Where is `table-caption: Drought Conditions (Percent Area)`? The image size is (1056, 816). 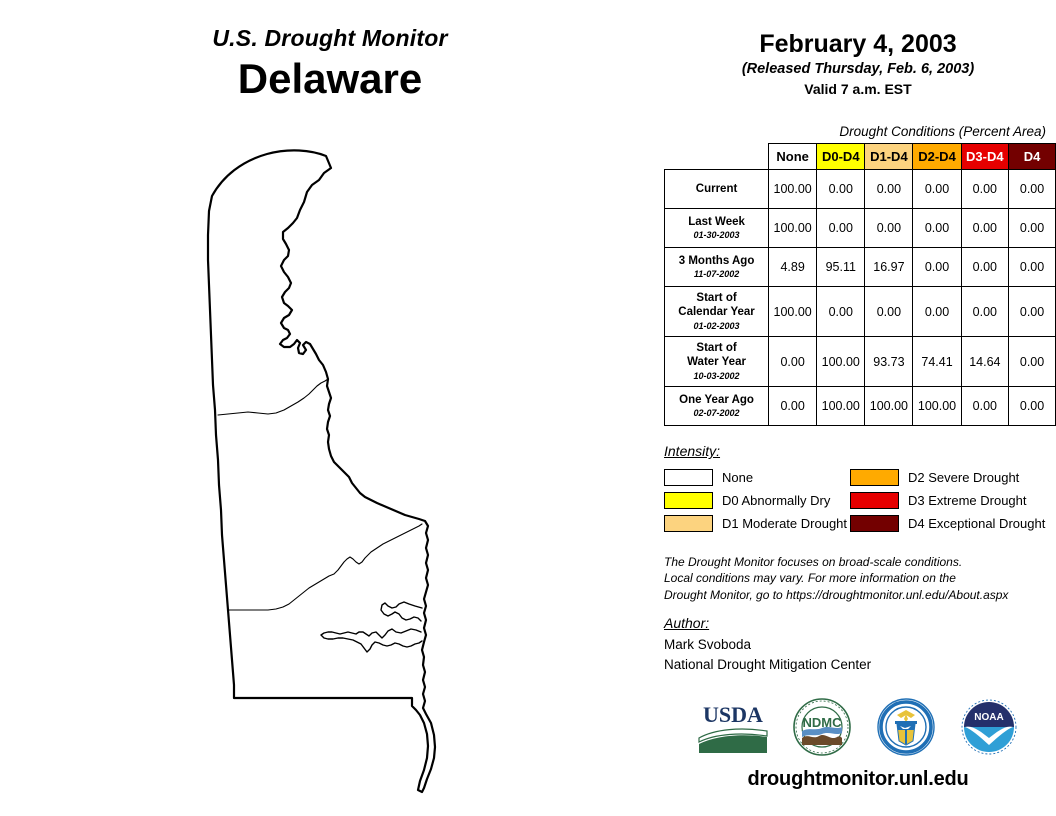 table-caption: Drought Conditions (Percent Area) is located at coordinates (942, 131).